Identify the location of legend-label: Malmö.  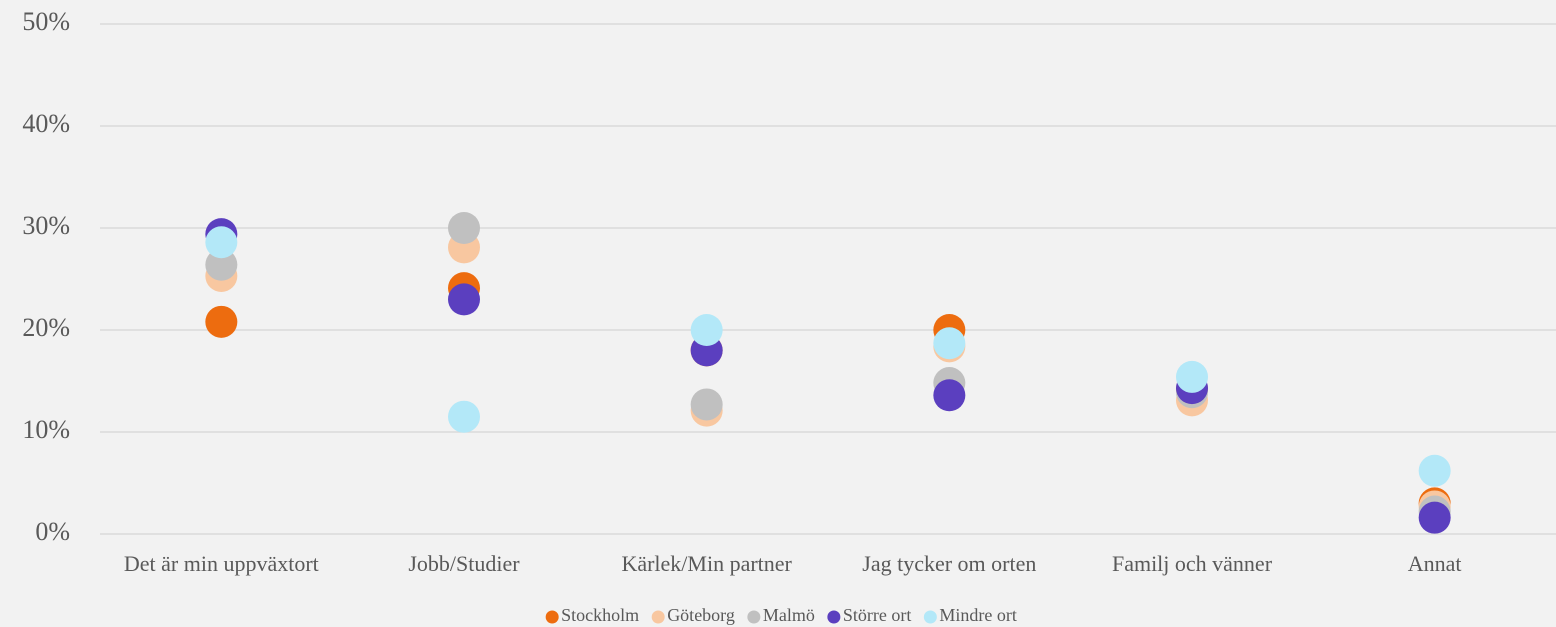
(789, 615).